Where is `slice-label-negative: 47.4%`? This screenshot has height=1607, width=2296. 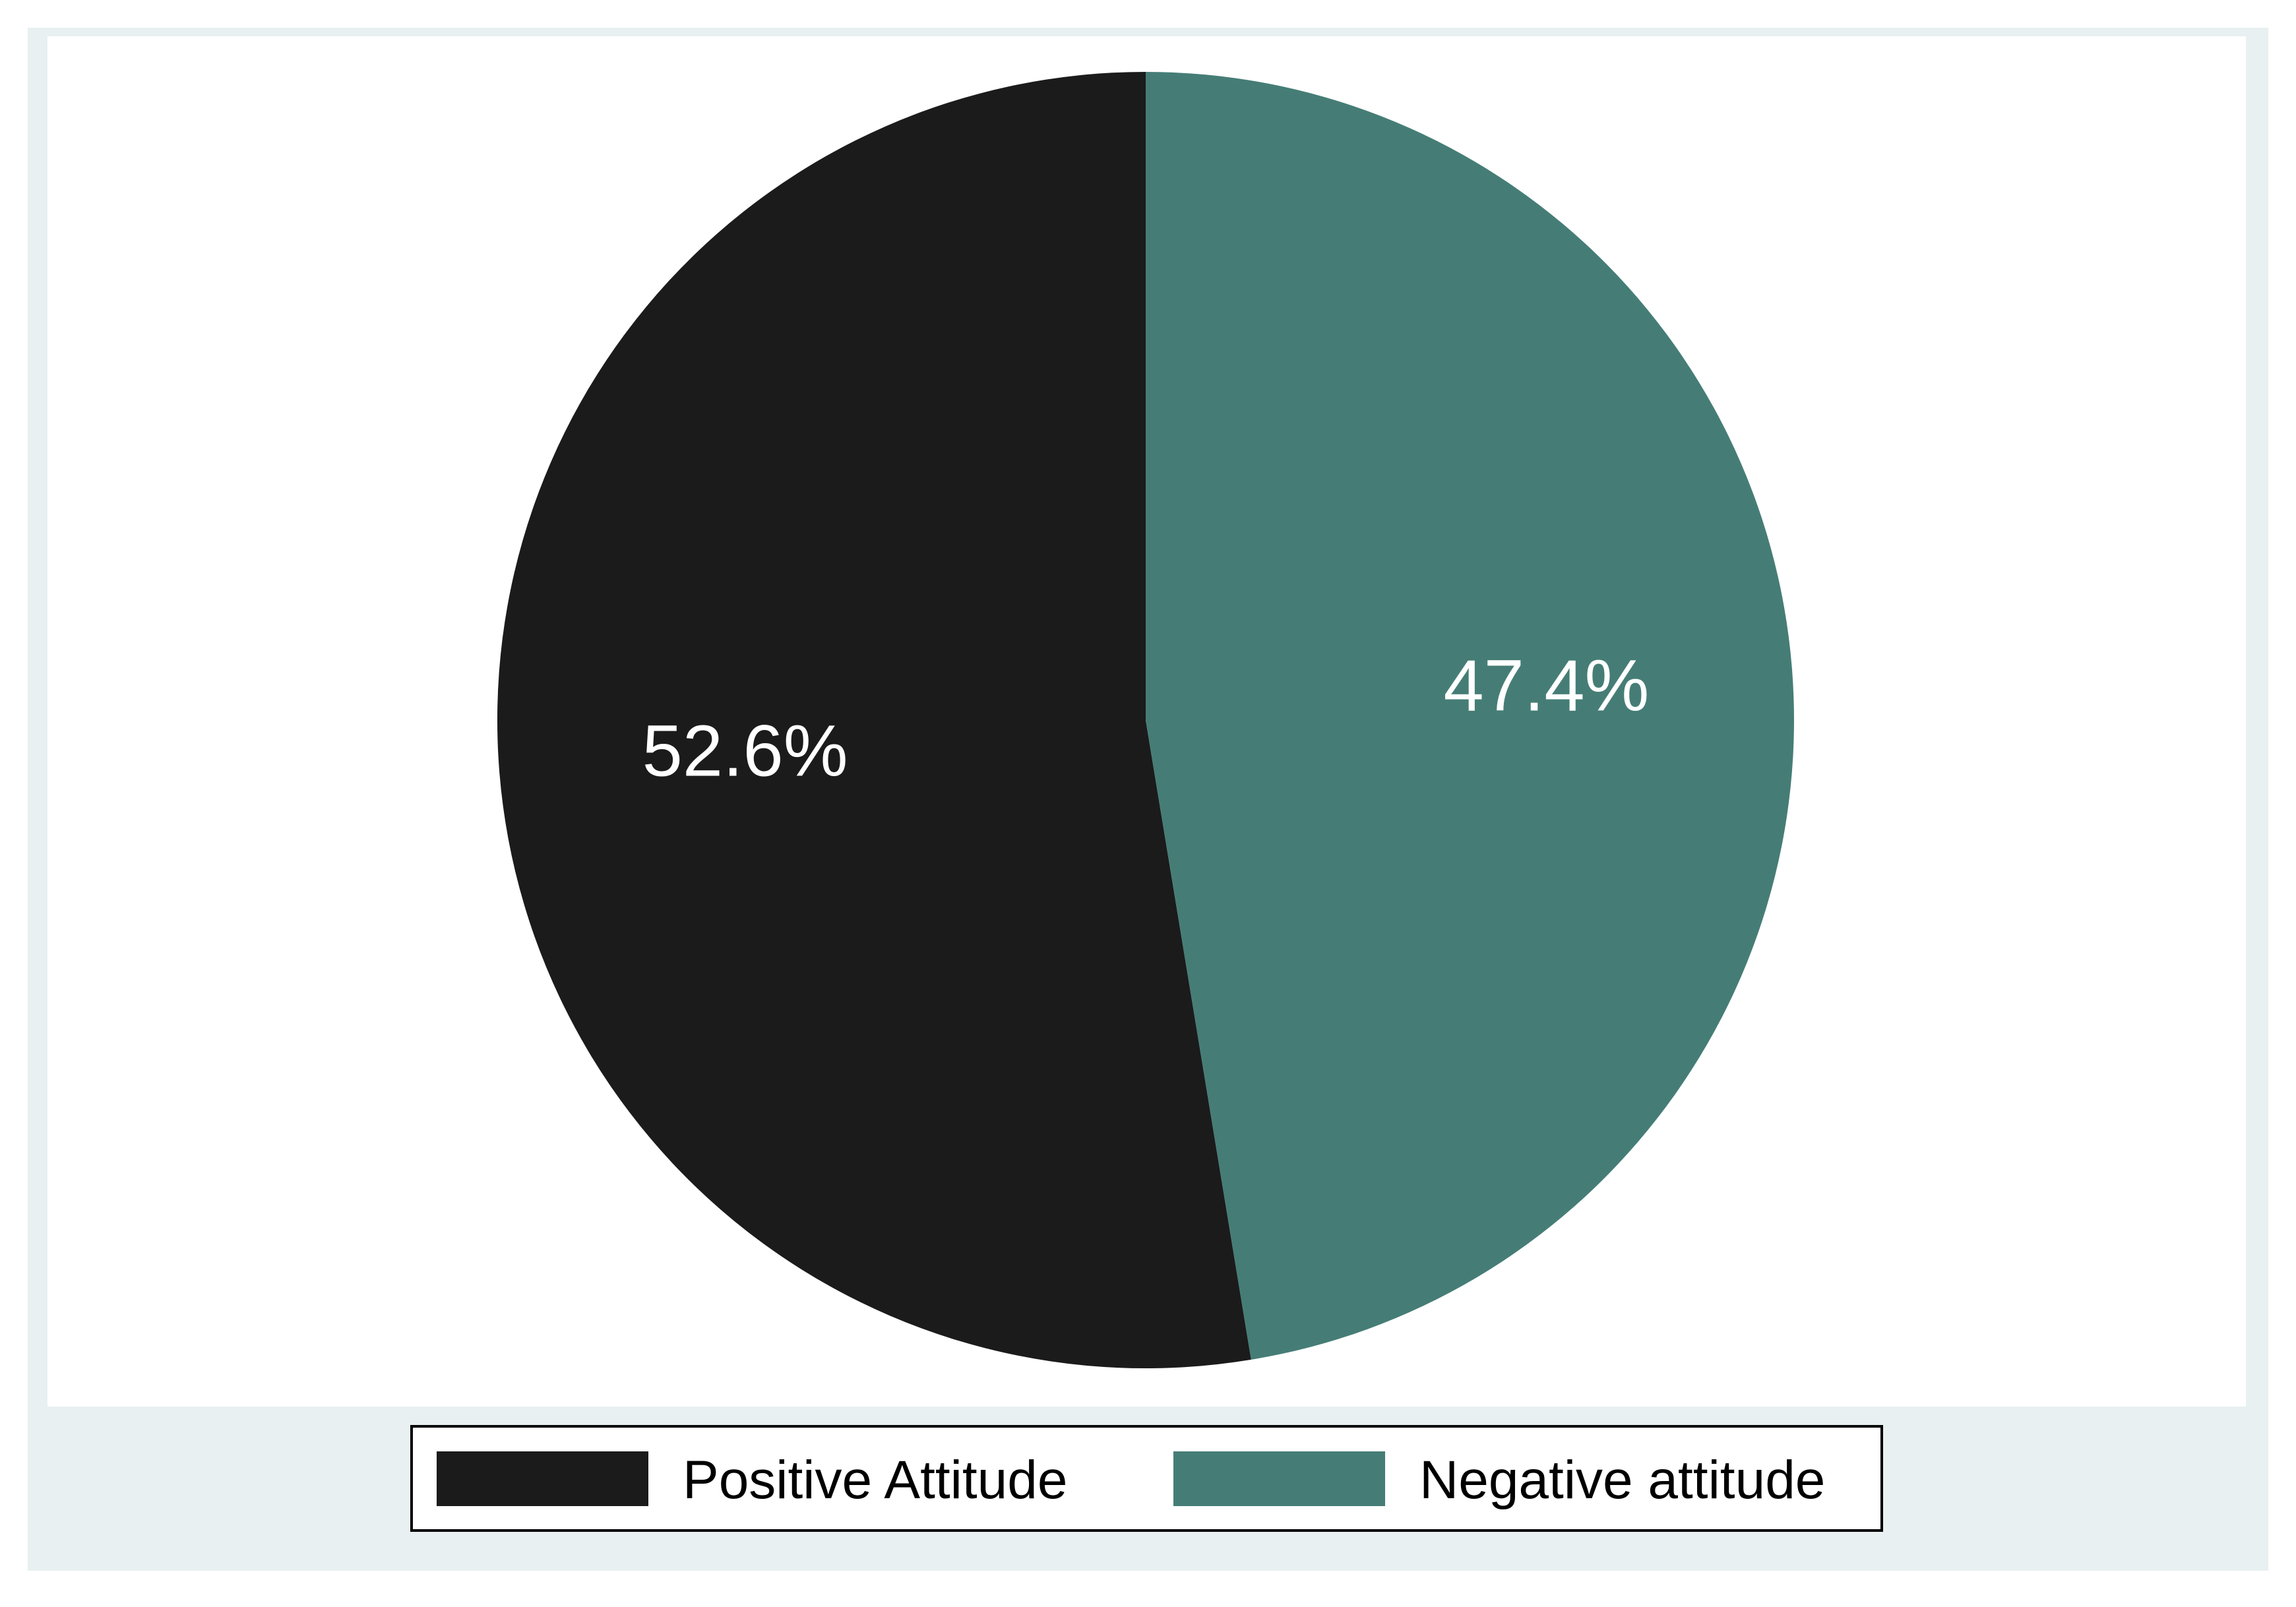
slice-label-negative: 47.4% is located at coordinates (1546, 686).